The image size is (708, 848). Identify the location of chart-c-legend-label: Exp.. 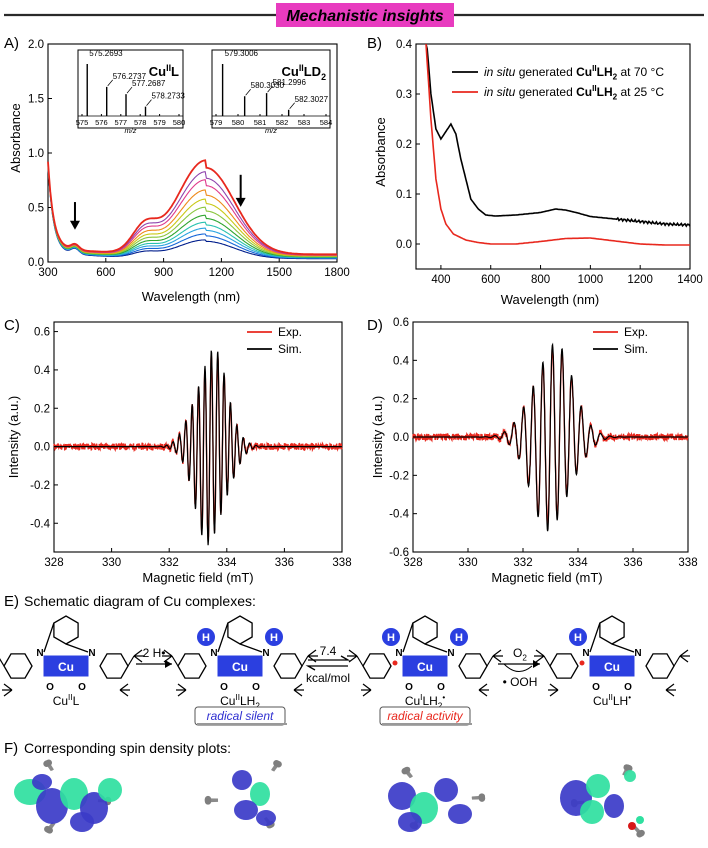
(290, 332).